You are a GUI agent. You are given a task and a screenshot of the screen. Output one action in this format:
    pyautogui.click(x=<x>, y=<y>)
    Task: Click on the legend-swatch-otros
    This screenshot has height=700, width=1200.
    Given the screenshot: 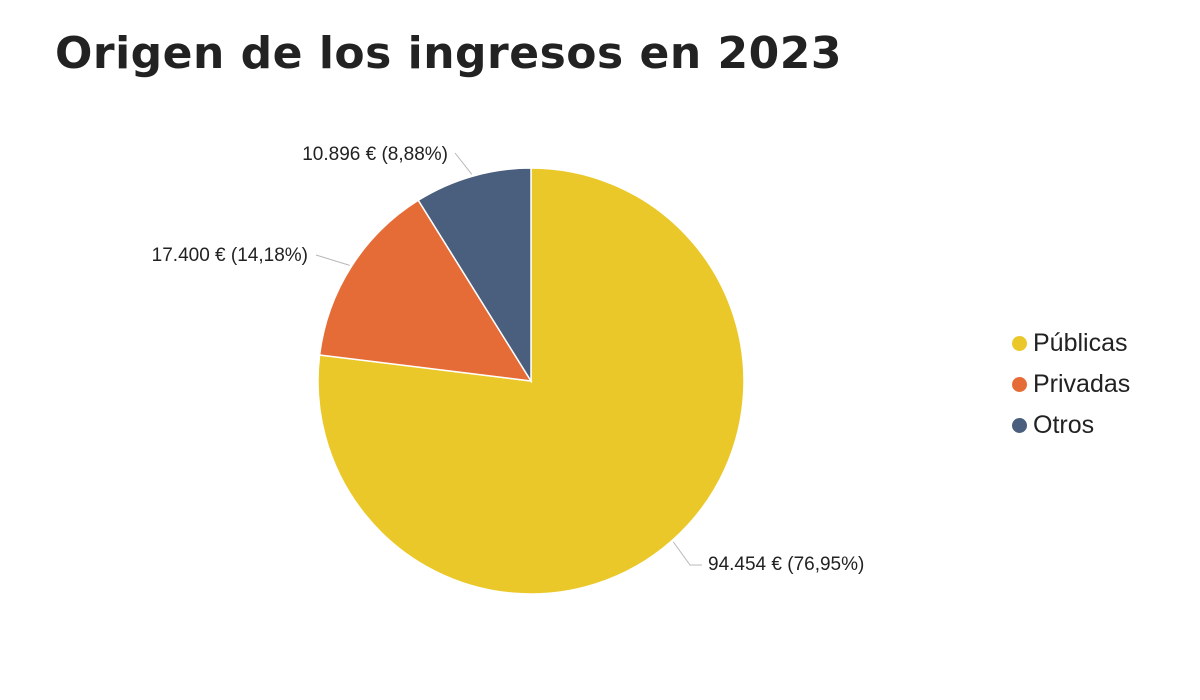 What is the action you would take?
    pyautogui.click(x=1019, y=425)
    